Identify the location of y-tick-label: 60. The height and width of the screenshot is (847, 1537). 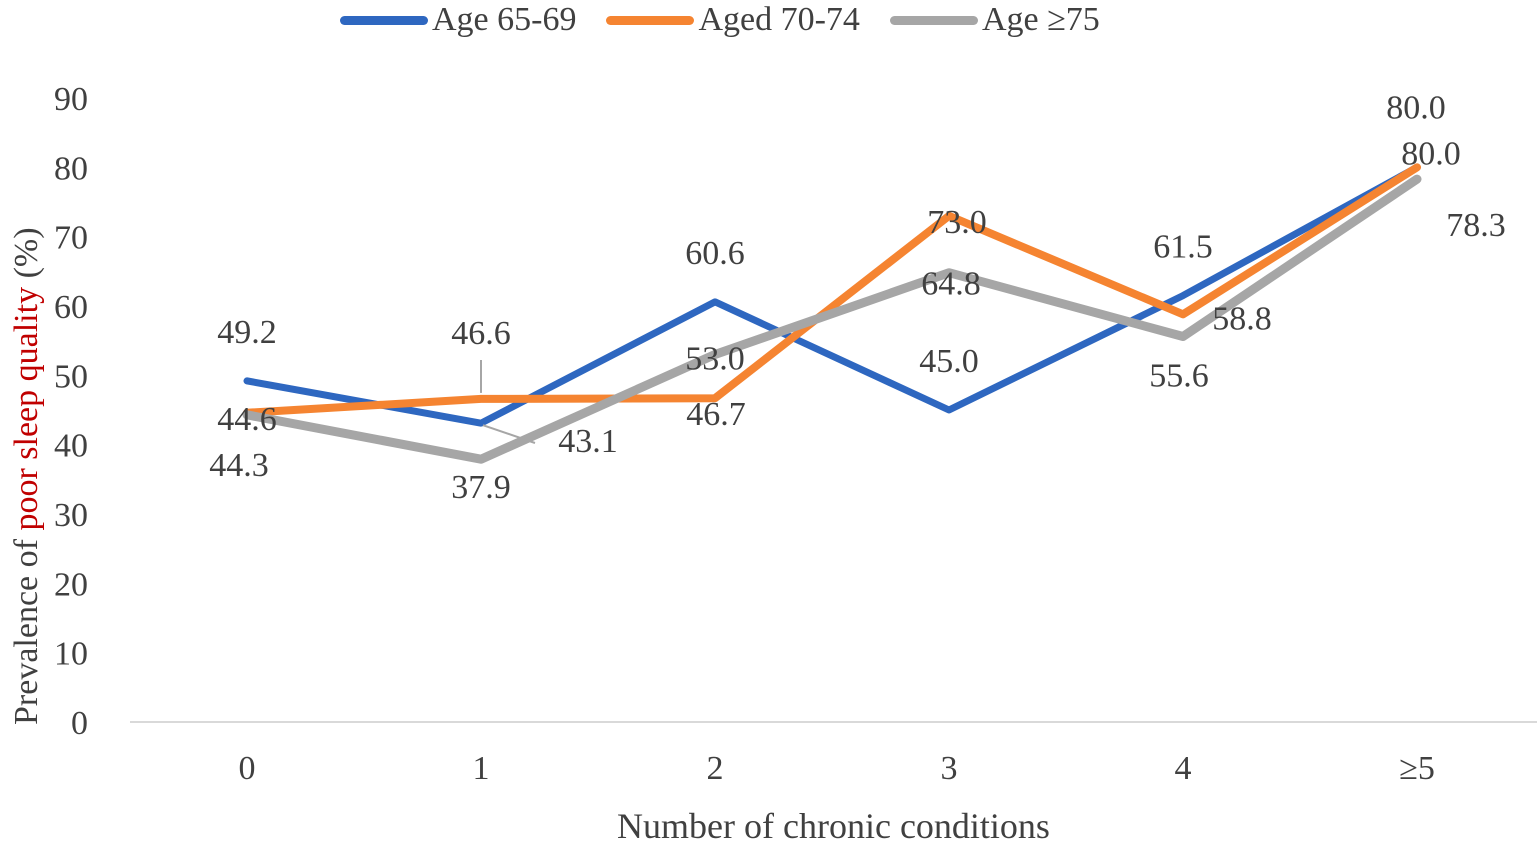
(71, 307).